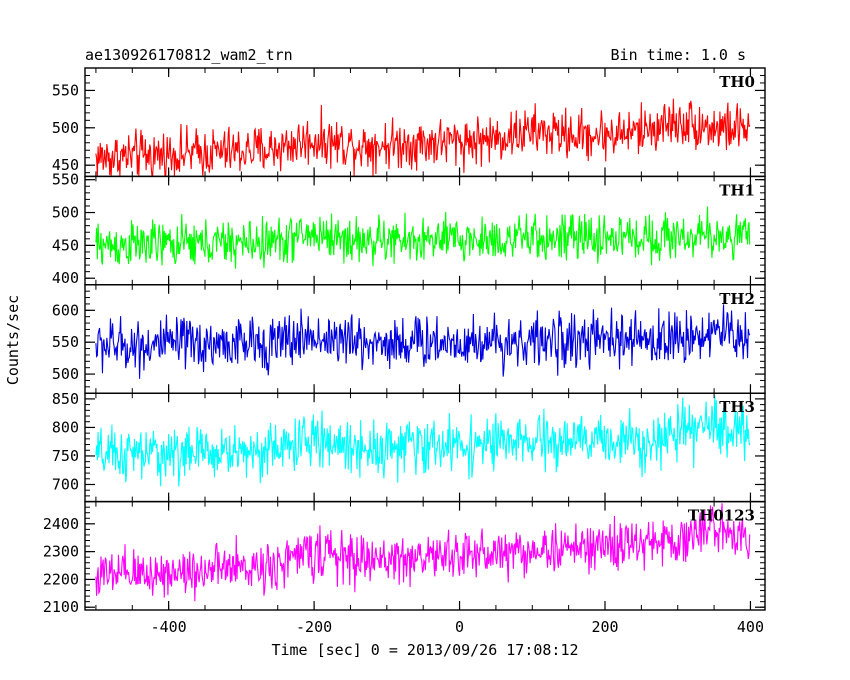 The height and width of the screenshot is (680, 850). Describe the element at coordinates (65, 484) in the screenshot. I see `y-tick-label: 700` at that location.